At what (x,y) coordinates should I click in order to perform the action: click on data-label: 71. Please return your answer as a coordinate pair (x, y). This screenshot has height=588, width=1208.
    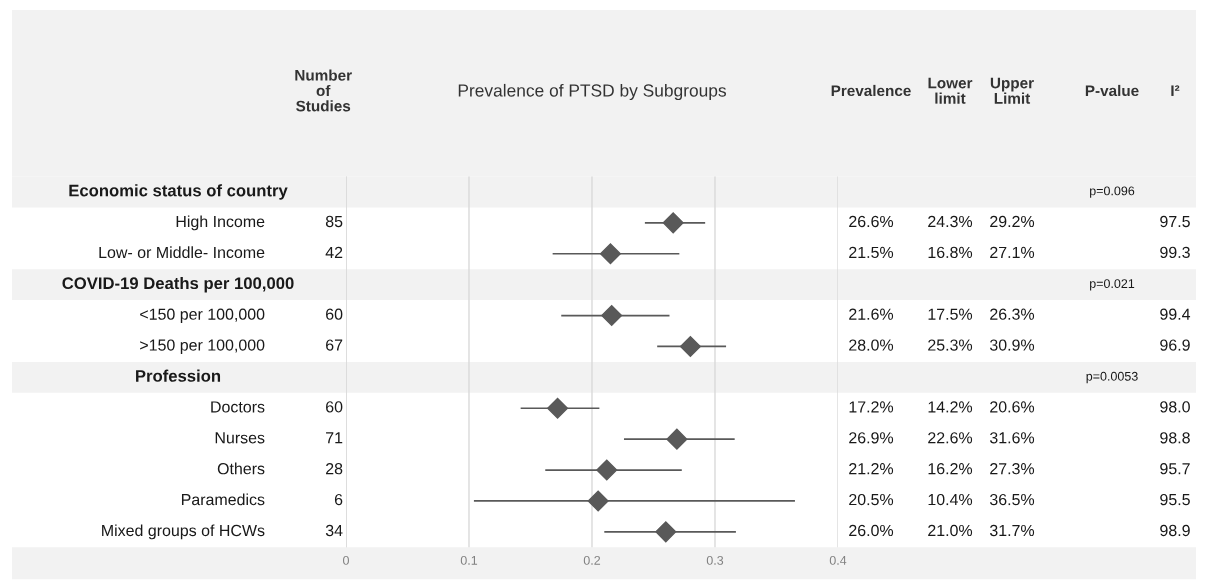
    Looking at the image, I should click on (334, 438).